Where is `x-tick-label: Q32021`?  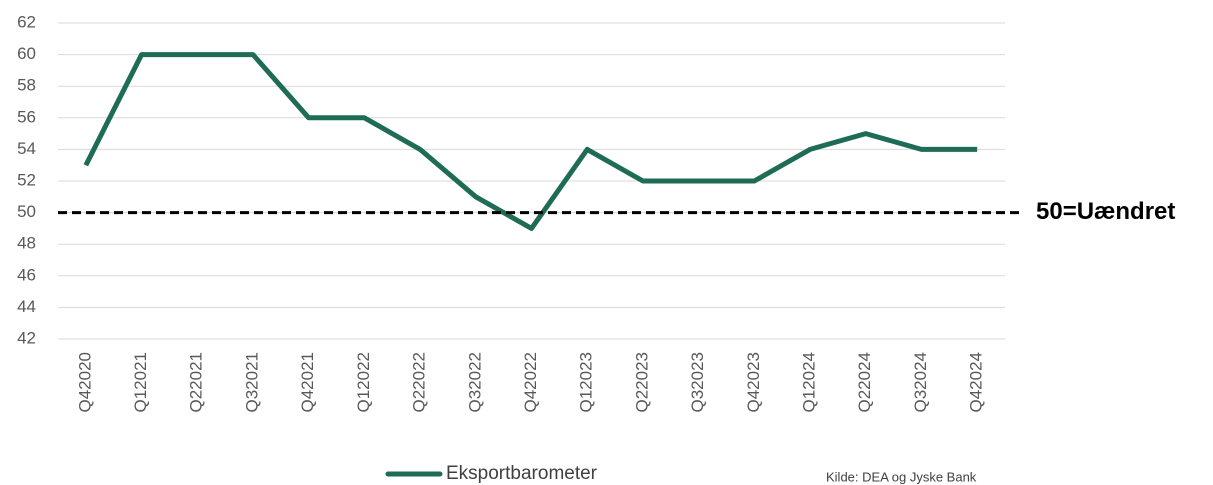
x-tick-label: Q32021 is located at coordinates (251, 382).